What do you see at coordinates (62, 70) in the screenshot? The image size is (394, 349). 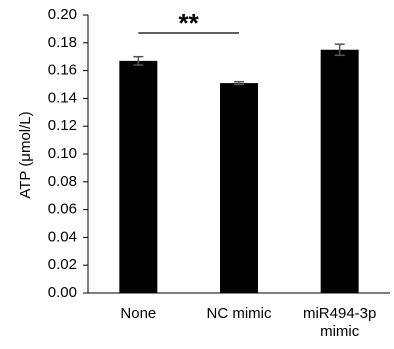 I see `y-tick-label: 0.16` at bounding box center [62, 70].